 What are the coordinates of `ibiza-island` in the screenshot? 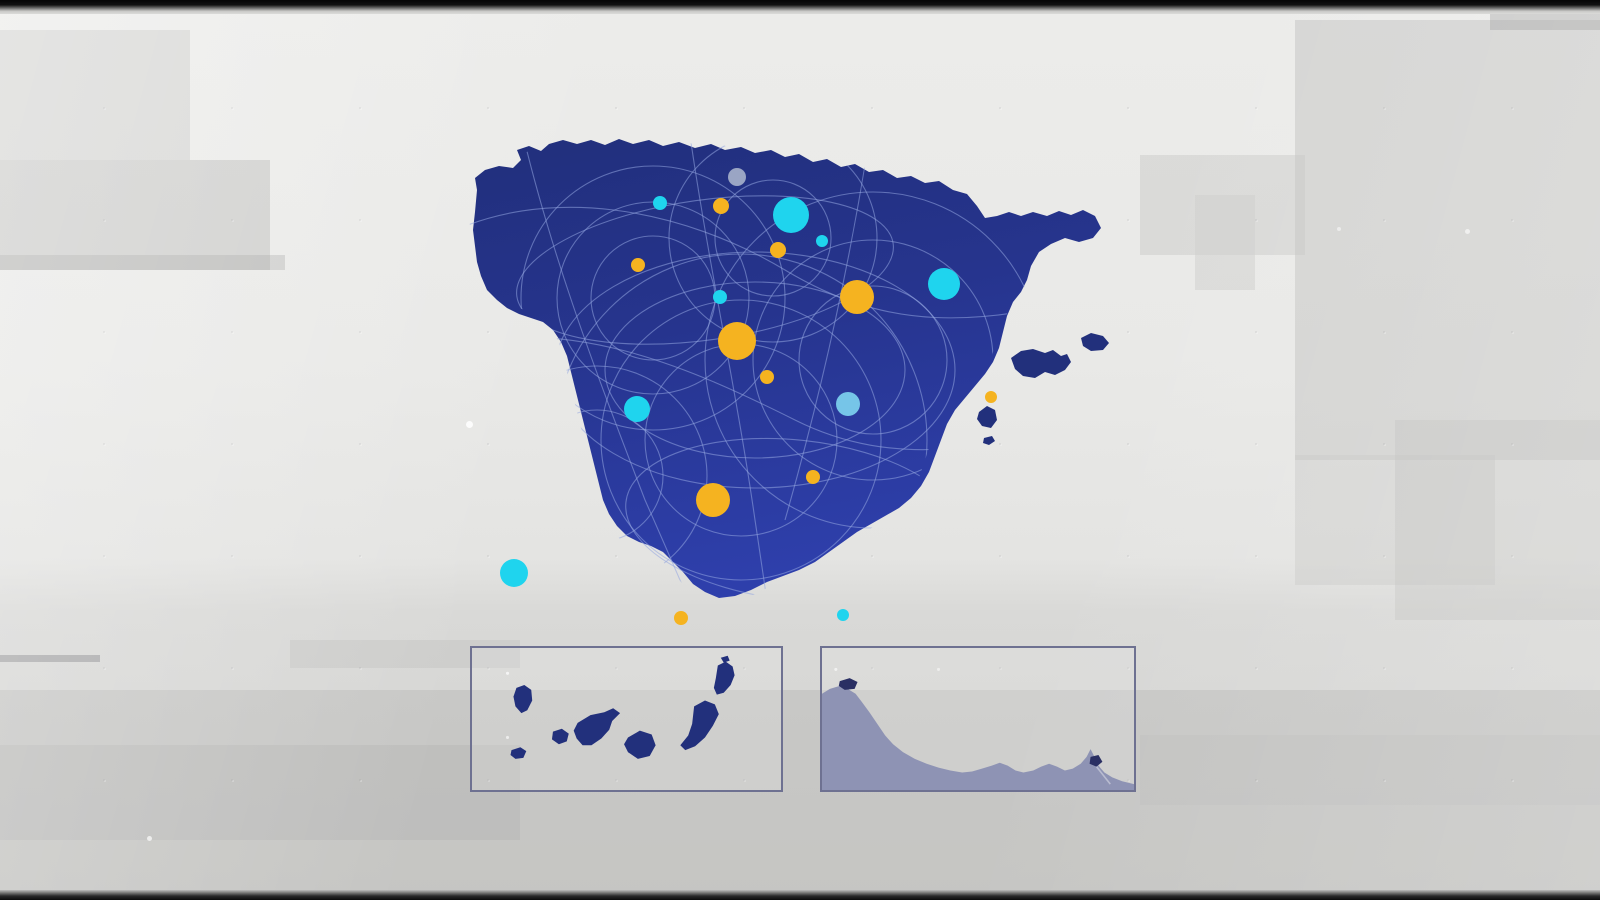 It's located at (987, 417).